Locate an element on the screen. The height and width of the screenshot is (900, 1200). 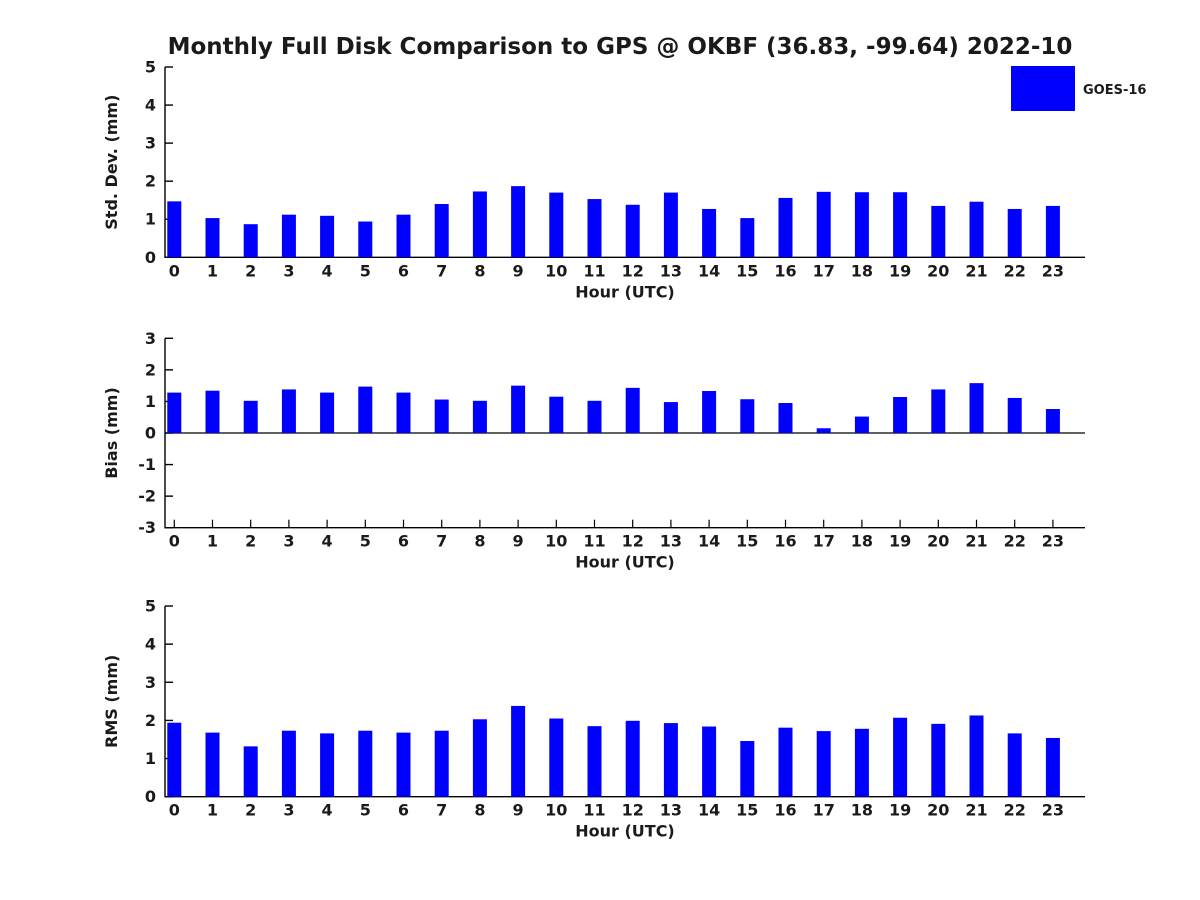
x-tick-label: 8 is located at coordinates (479, 270).